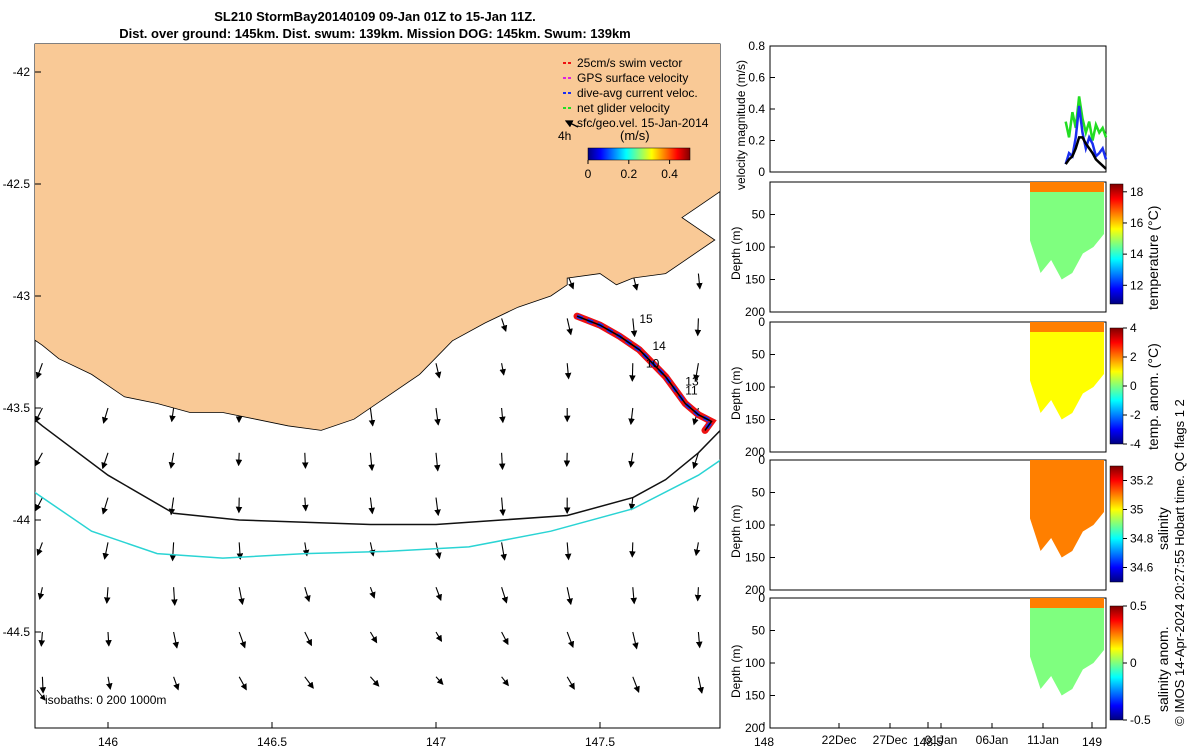 Image resolution: width=1200 pixels, height=750 pixels. Describe the element at coordinates (1116, 386) in the screenshot. I see `temp-anomaly-colorbar` at that location.